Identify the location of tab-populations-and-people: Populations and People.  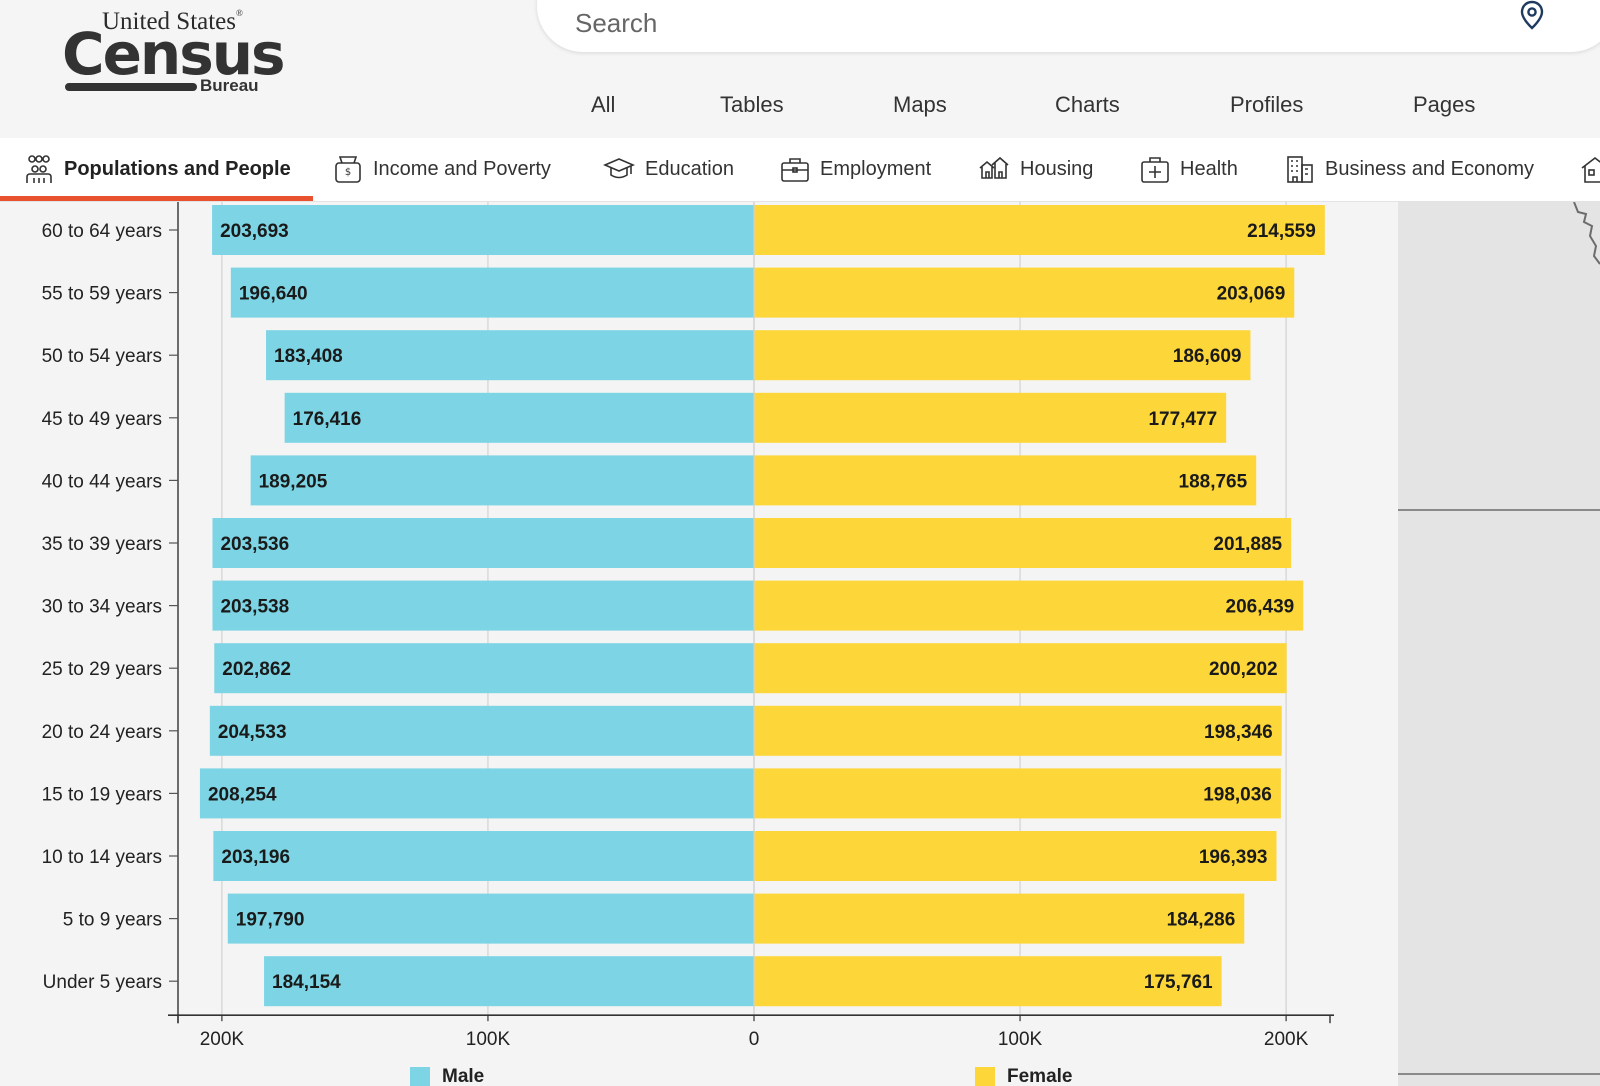
(157, 169).